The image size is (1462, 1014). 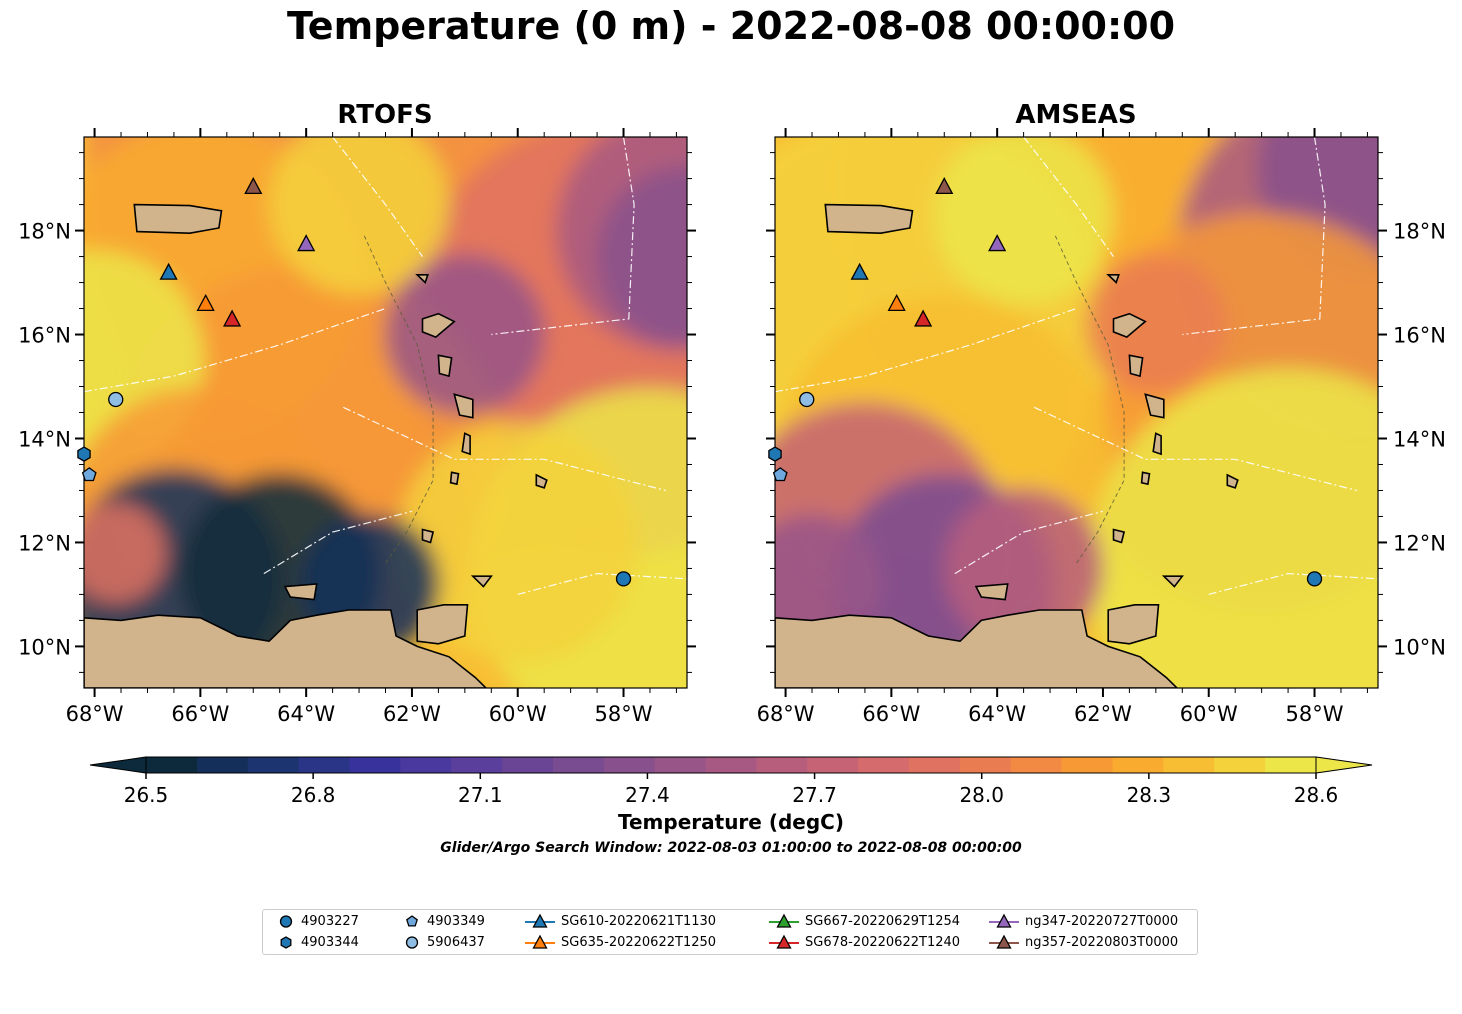 What do you see at coordinates (1149, 795) in the screenshot?
I see `colorbar-tick-label: 28.3` at bounding box center [1149, 795].